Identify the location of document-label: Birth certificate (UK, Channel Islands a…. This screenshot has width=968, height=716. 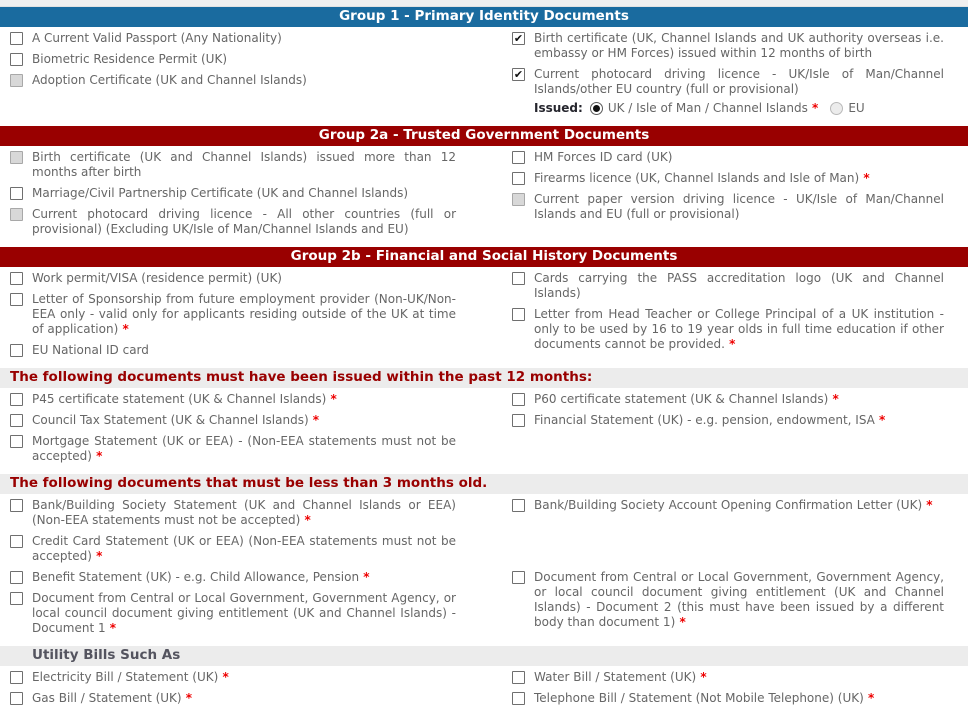
(739, 45).